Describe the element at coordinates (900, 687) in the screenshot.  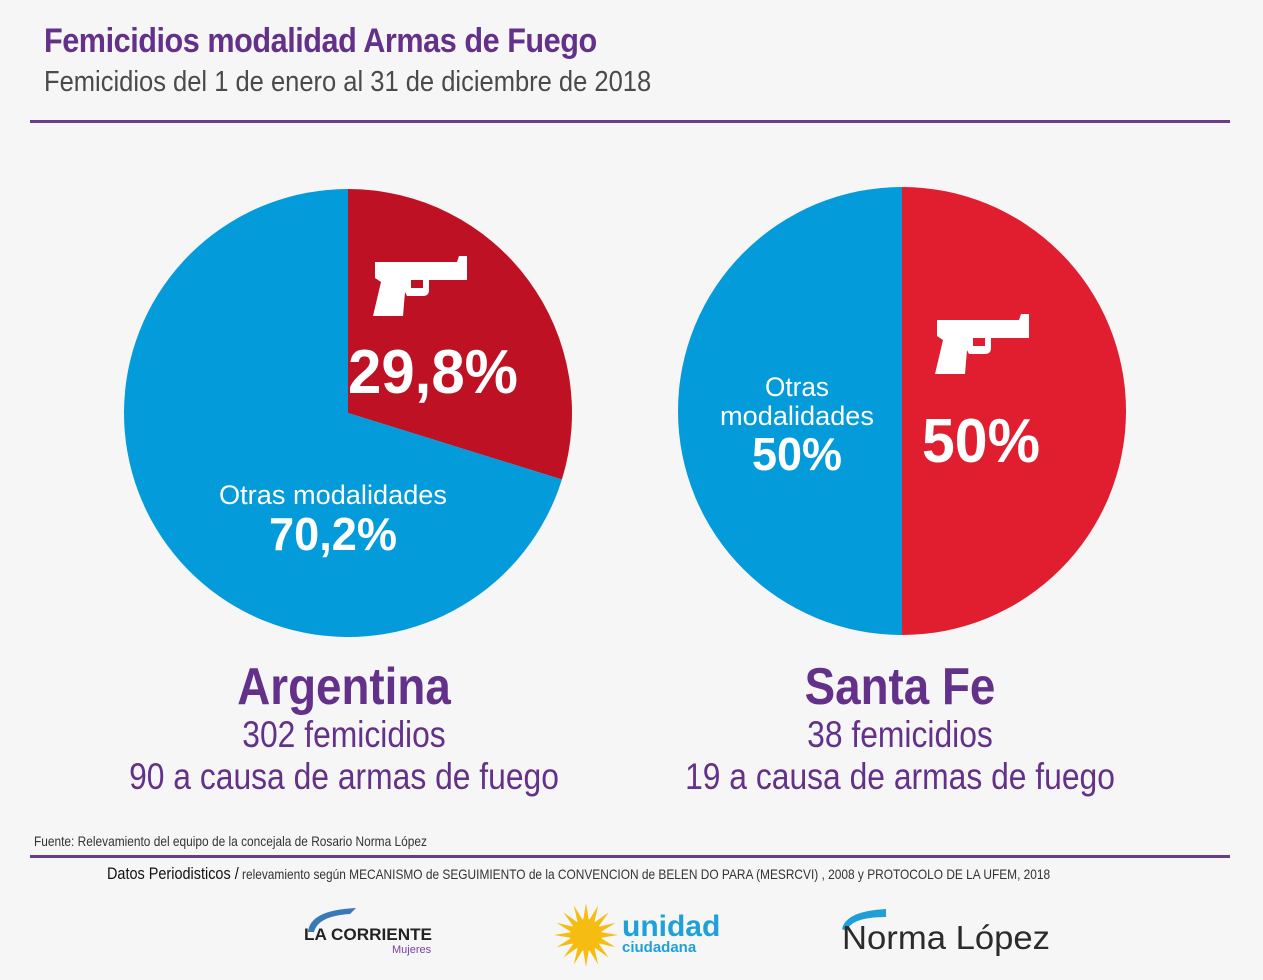
I see `region-name: Santa Fe` at that location.